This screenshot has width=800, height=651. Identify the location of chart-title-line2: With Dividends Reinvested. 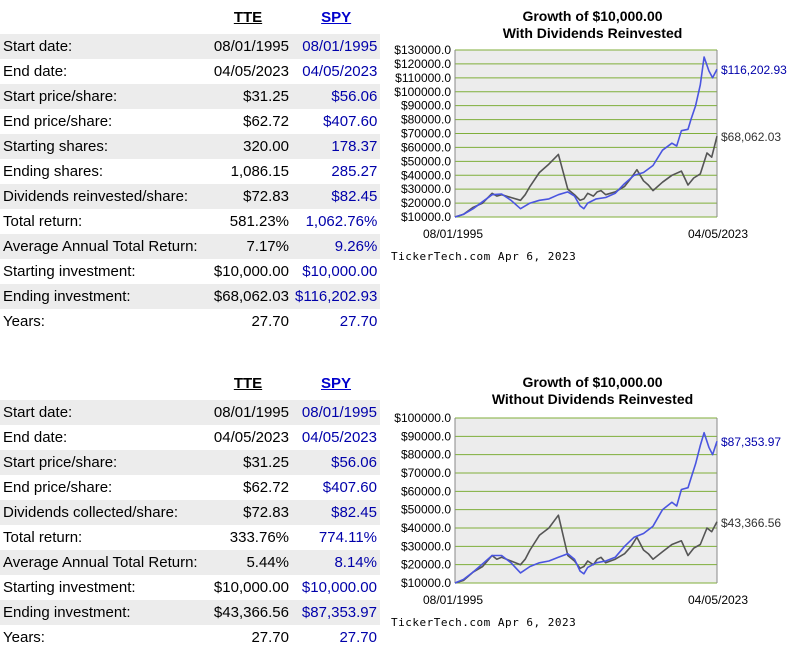
(592, 33).